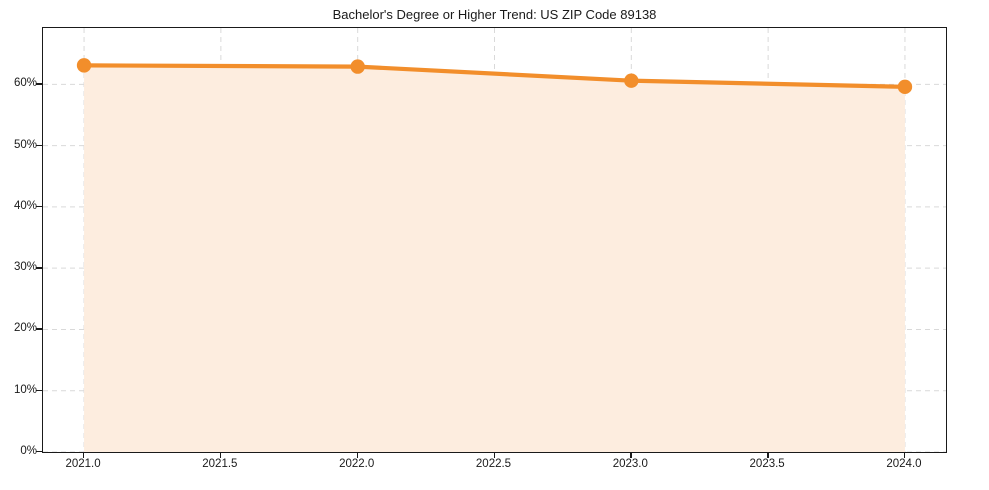  I want to click on x-axis-tick-label: 2021.0, so click(83, 464).